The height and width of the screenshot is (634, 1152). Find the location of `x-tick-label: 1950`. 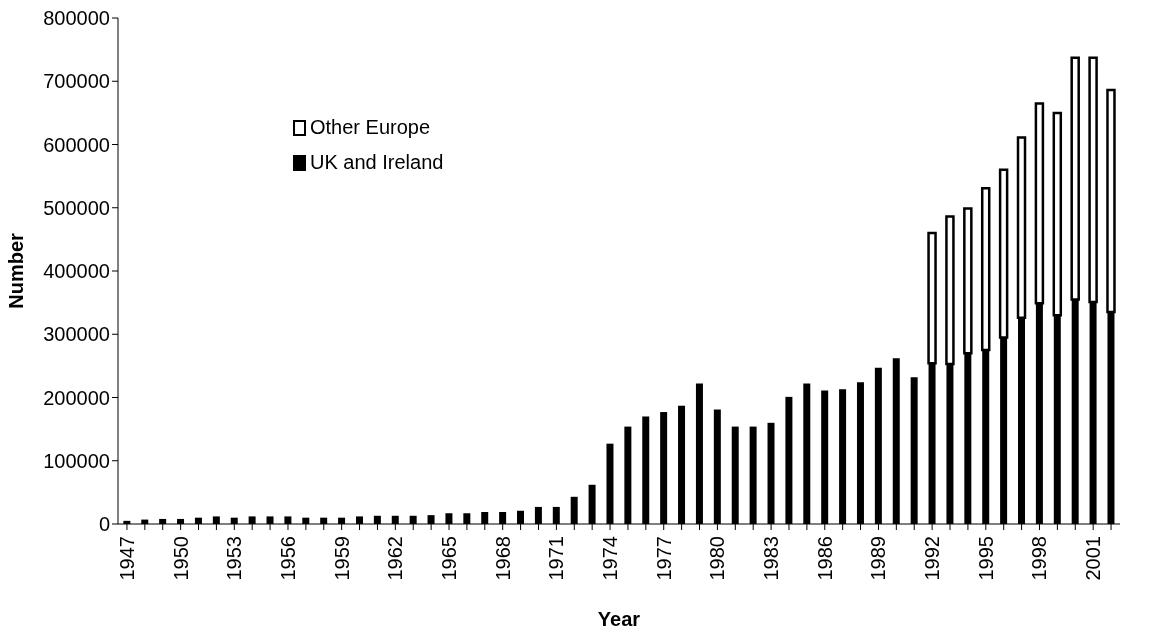

x-tick-label: 1950 is located at coordinates (180, 558).